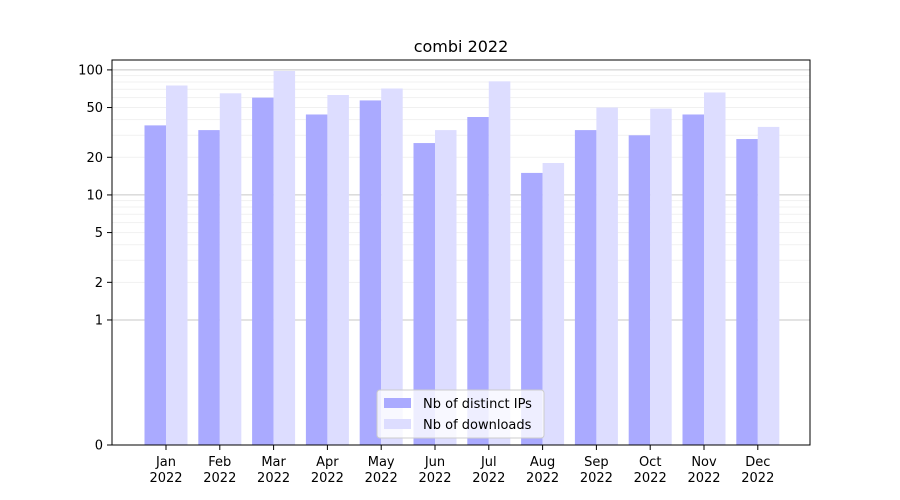 The width and height of the screenshot is (900, 500). Describe the element at coordinates (95, 258) in the screenshot. I see `y-axis: 0 1 2 5 10 20 50 100` at that location.